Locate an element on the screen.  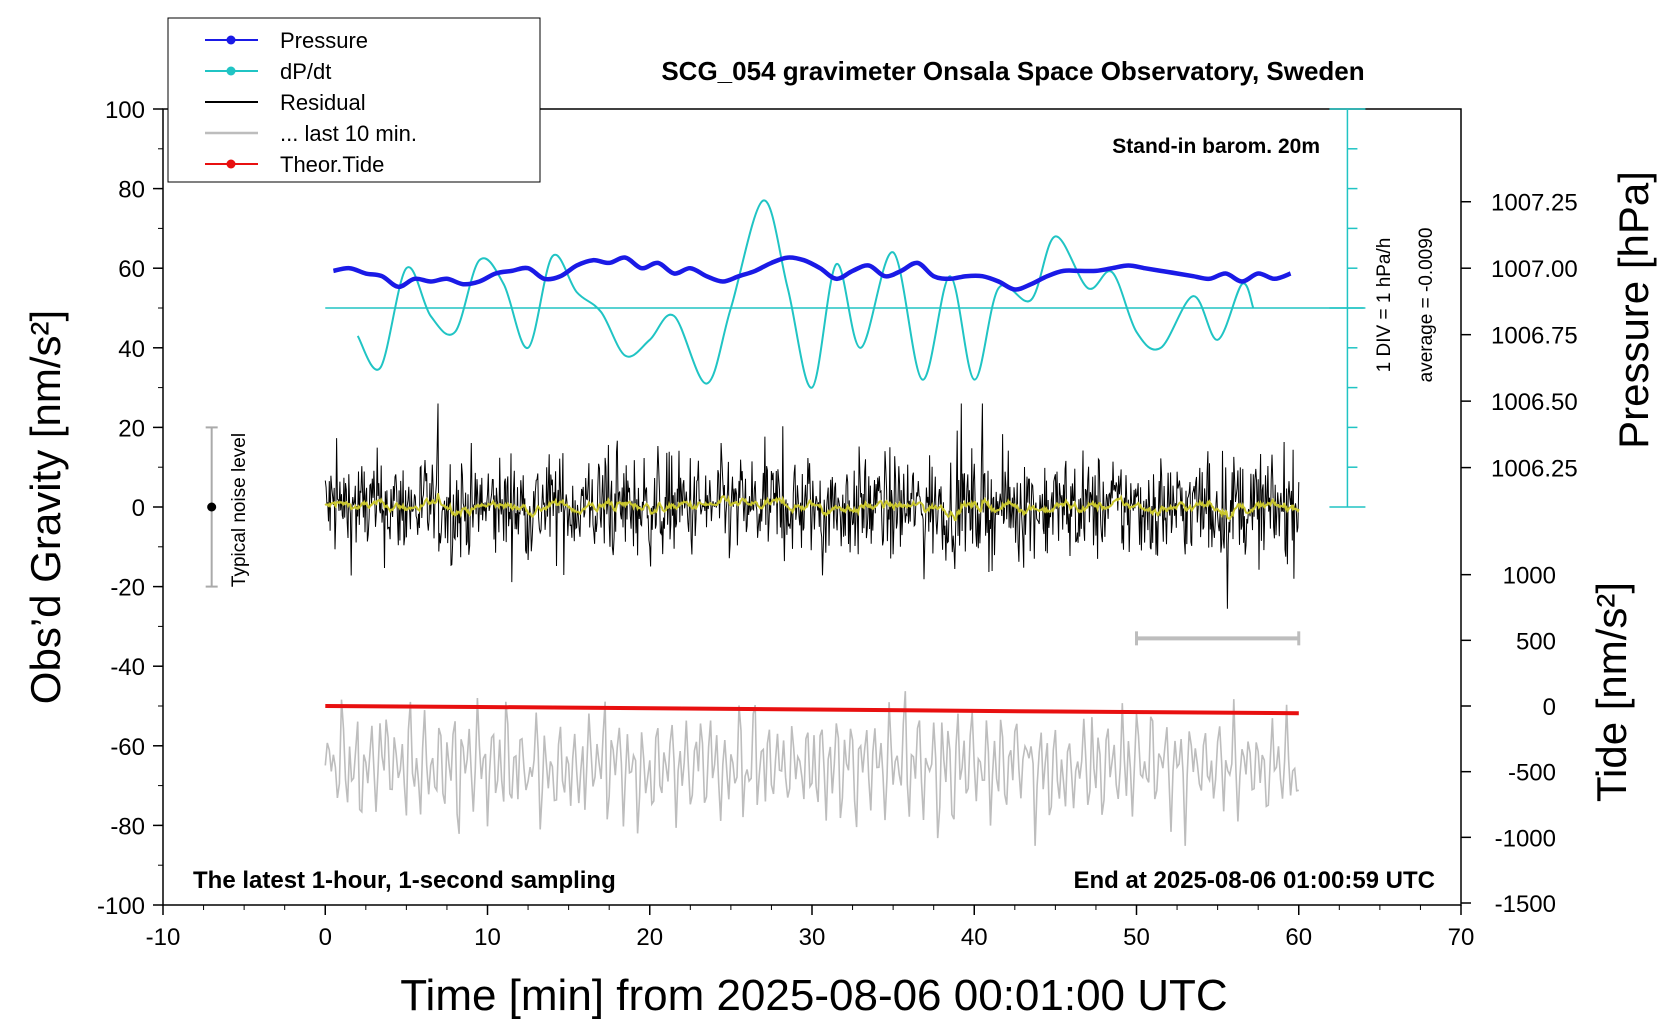
y-axis-label-pressure: Pressure [hPa] is located at coordinates (1633, 310).